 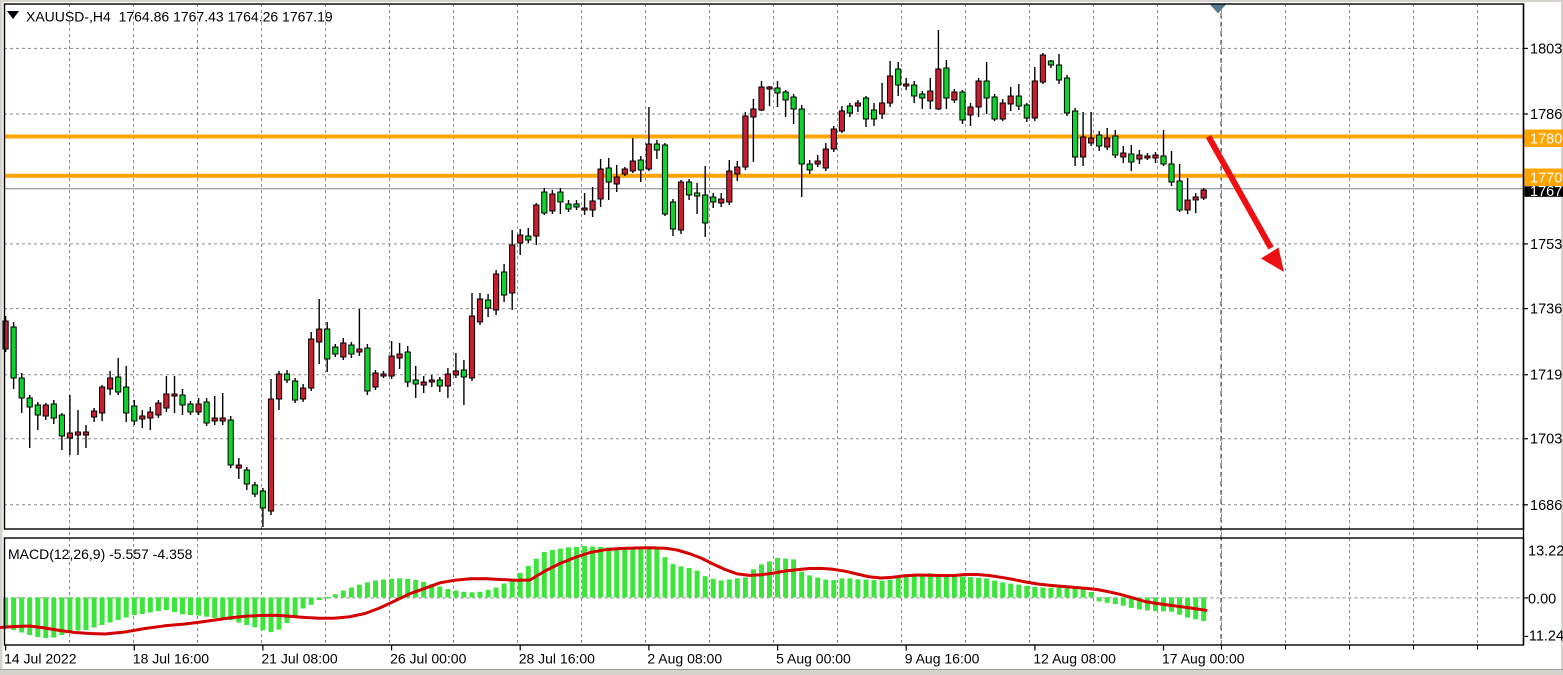 What do you see at coordinates (1203, 659) in the screenshot?
I see `svg-text: 17 Aug 00:00` at bounding box center [1203, 659].